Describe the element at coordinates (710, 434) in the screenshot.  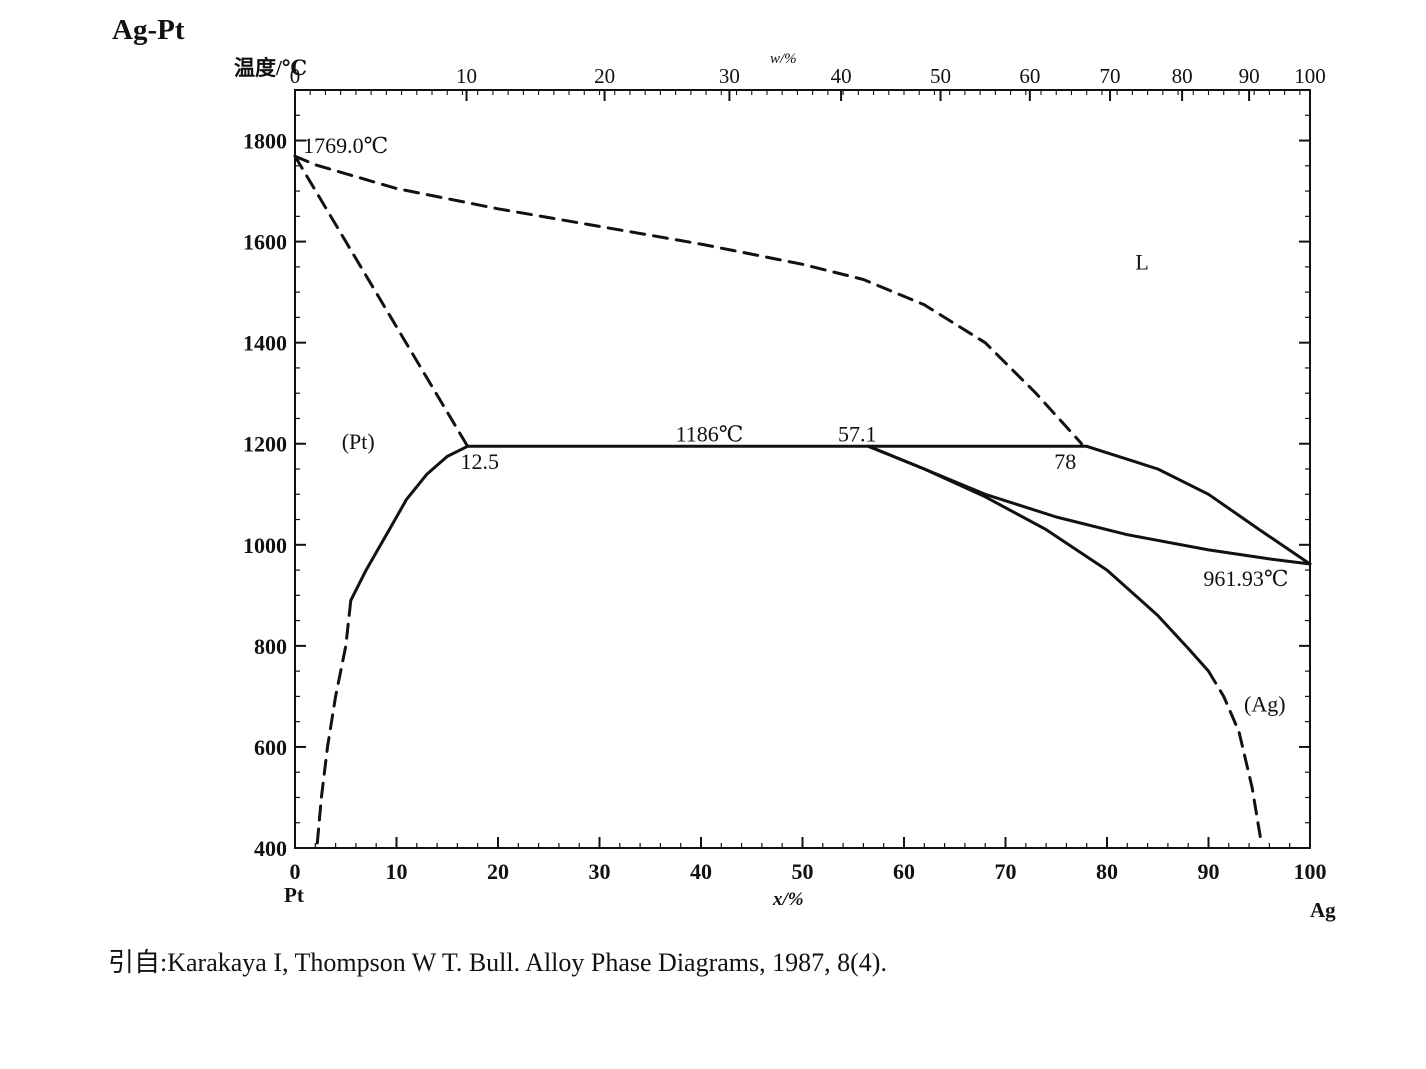
I see `phase-annotation: 1186℃` at that location.